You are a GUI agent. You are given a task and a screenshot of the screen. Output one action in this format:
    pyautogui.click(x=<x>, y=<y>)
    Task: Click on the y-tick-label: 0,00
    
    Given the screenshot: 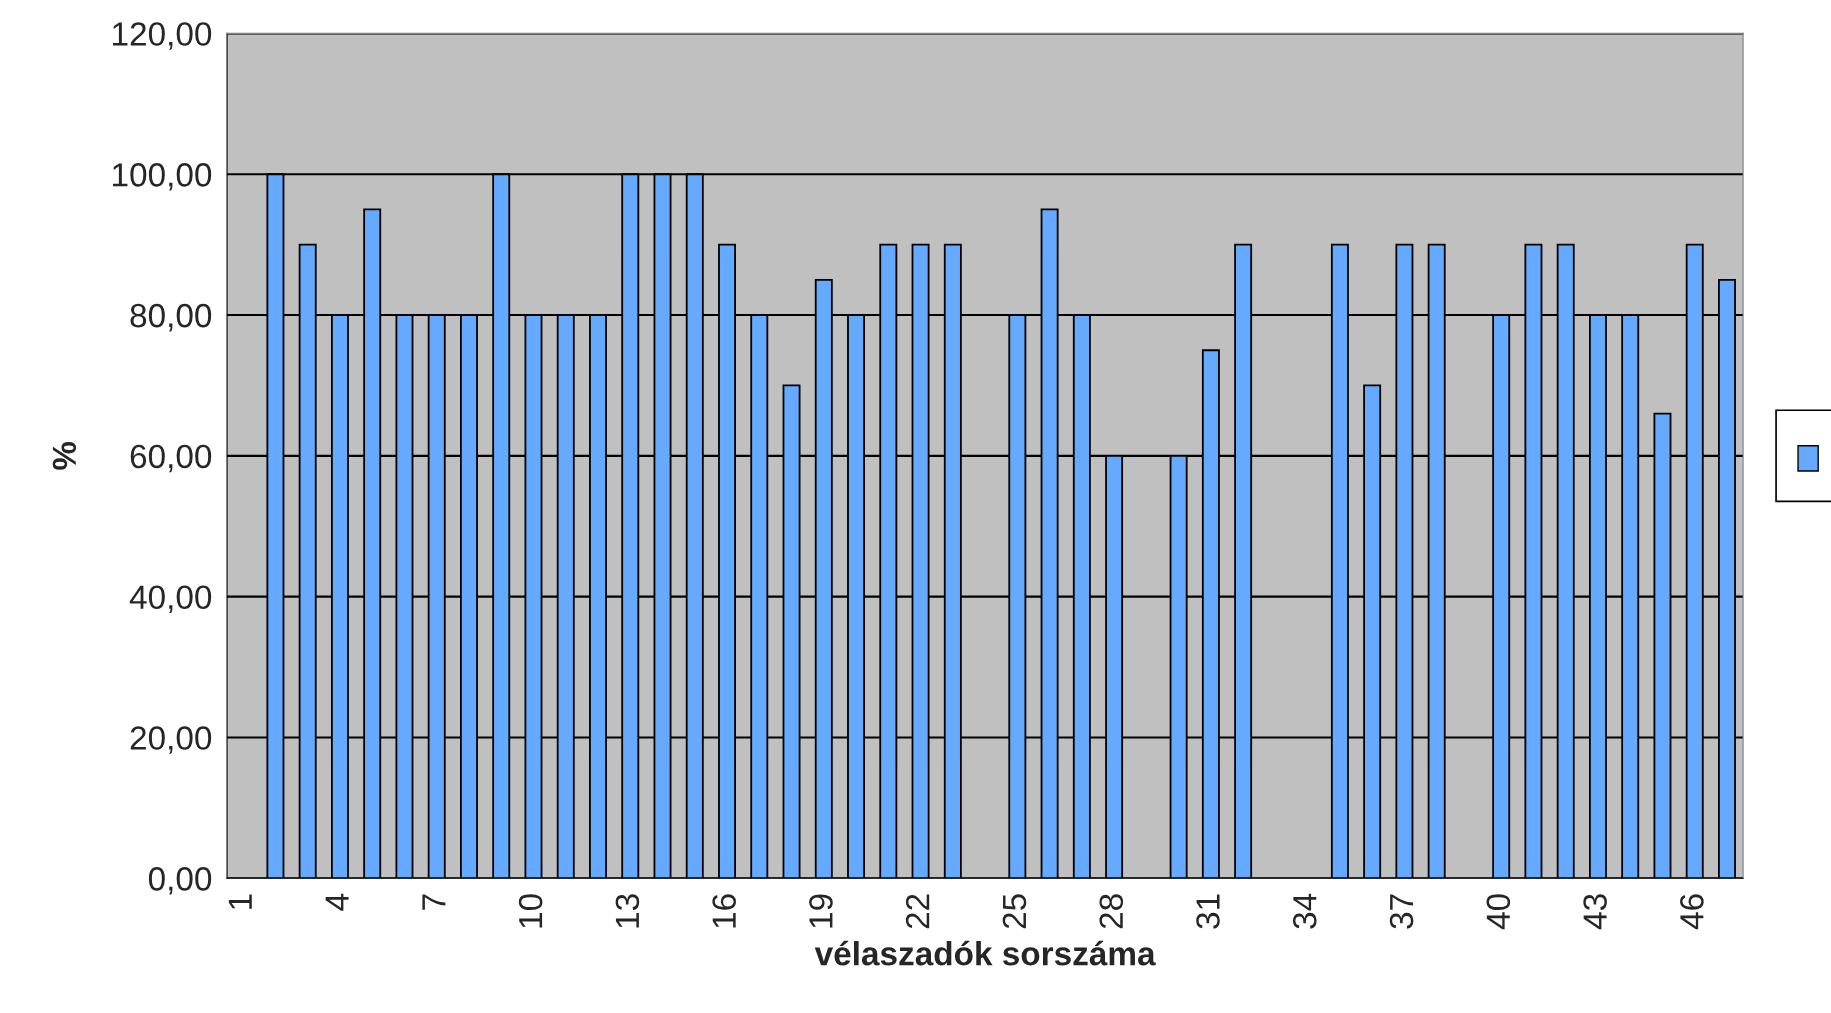 What is the action you would take?
    pyautogui.click(x=180, y=881)
    